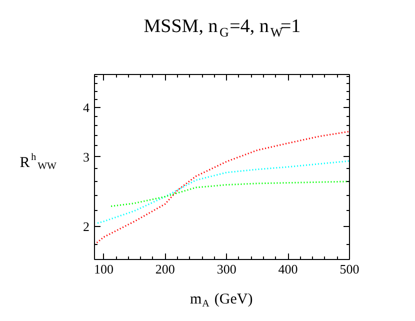 The height and width of the screenshot is (321, 415). Describe the element at coordinates (350, 269) in the screenshot. I see `x-tick-label: 500` at that location.